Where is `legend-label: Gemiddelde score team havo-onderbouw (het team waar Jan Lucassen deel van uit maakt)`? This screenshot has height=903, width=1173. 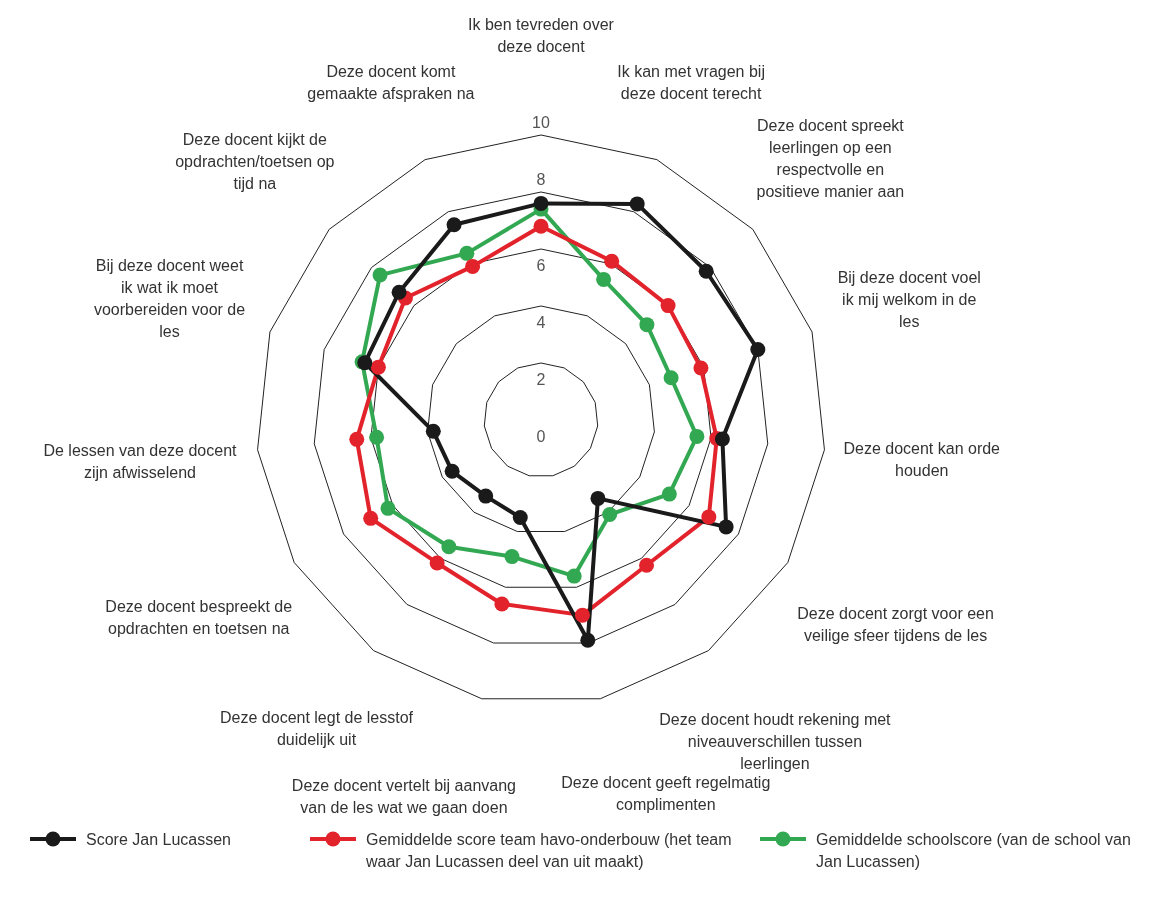 legend-label: Gemiddelde score team havo-onderbouw (het team waar Jan Lucassen deel van uit maakt) is located at coordinates (549, 851).